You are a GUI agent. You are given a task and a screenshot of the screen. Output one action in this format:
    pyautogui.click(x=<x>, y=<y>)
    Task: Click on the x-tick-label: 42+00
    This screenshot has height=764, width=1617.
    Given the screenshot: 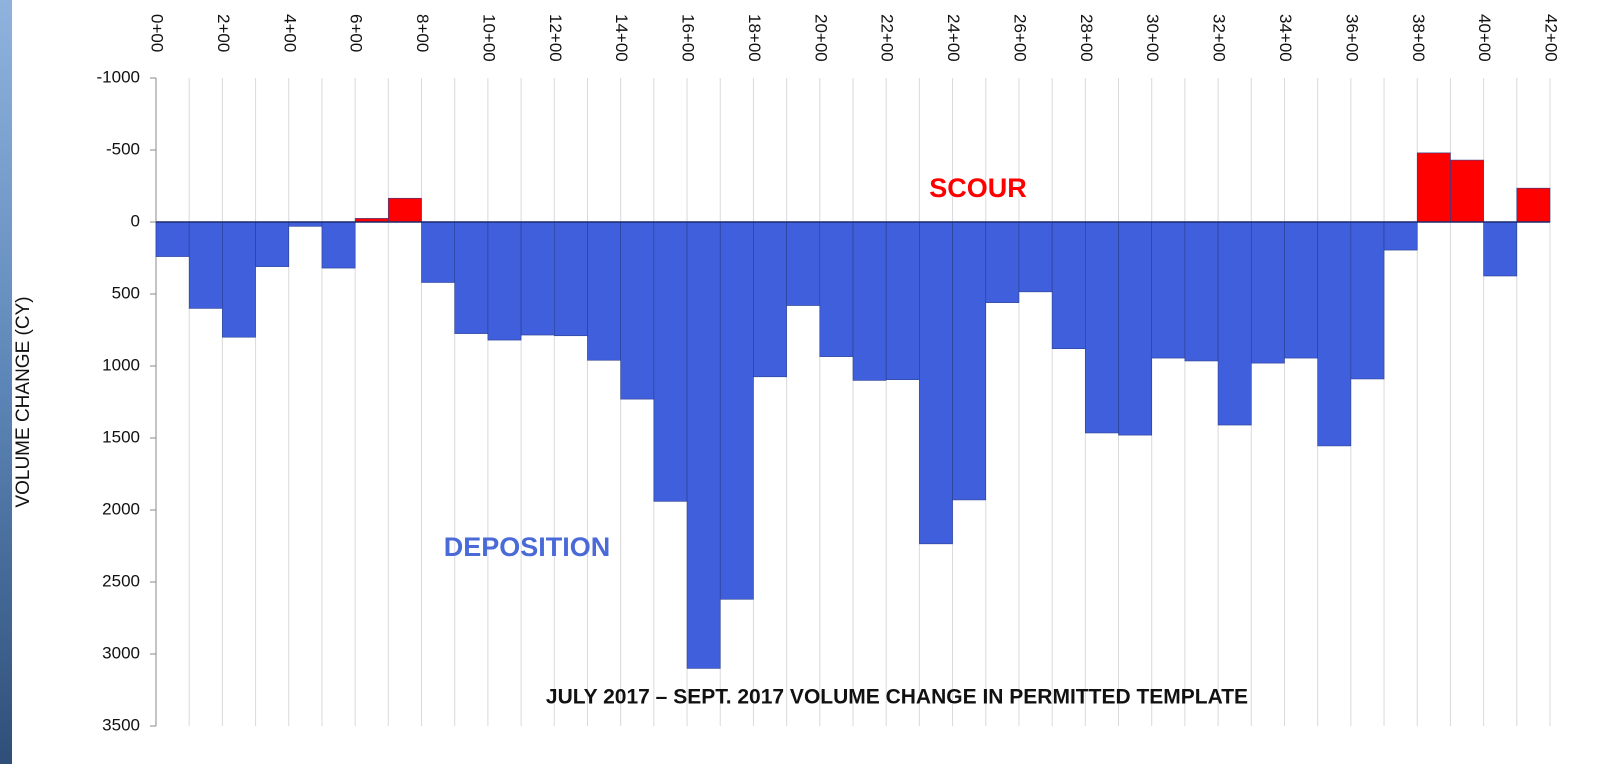 What is the action you would take?
    pyautogui.click(x=1551, y=38)
    